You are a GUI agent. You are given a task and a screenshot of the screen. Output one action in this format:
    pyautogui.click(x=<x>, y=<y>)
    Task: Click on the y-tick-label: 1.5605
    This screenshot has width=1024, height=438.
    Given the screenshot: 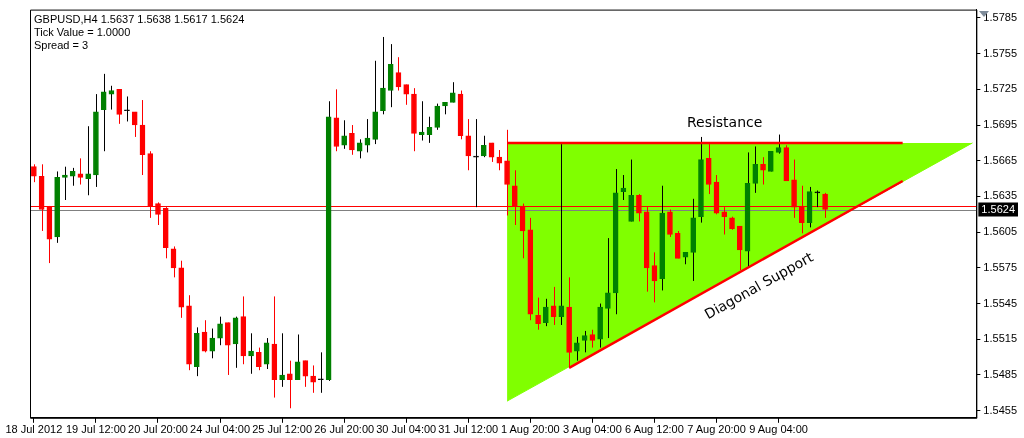 What is the action you would take?
    pyautogui.click(x=1000, y=231)
    